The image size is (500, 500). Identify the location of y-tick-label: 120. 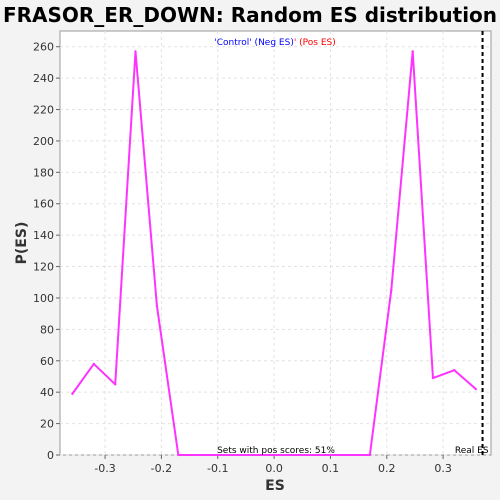
(43, 267).